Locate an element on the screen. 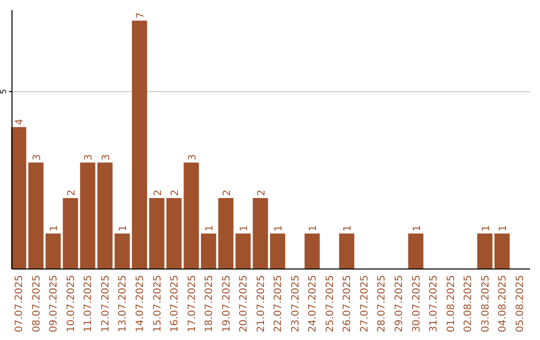 The width and height of the screenshot is (540, 340). x-tick-label: 15.07.2025 is located at coordinates (158, 303).